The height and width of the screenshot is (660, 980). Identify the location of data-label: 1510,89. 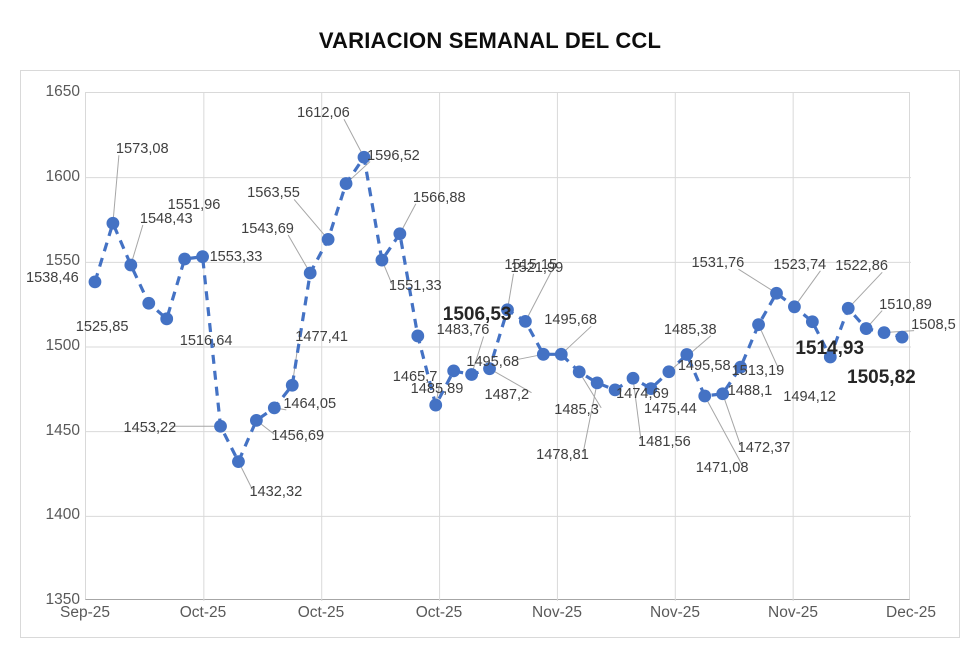
(905, 304).